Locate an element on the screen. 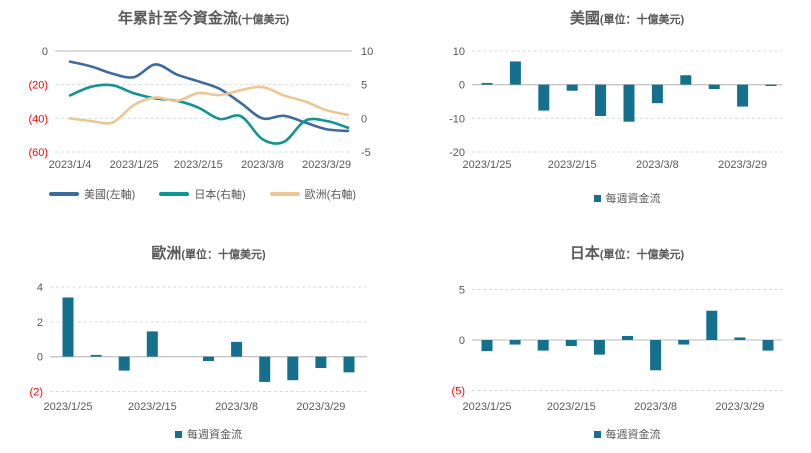  svg-text: -20 is located at coordinates (457, 153).